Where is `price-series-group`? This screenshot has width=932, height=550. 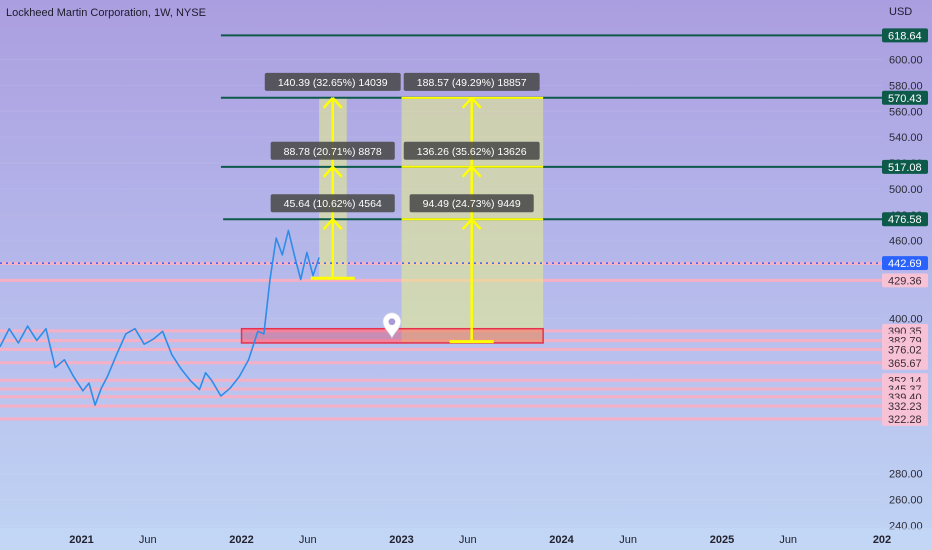 price-series-group is located at coordinates (160, 317).